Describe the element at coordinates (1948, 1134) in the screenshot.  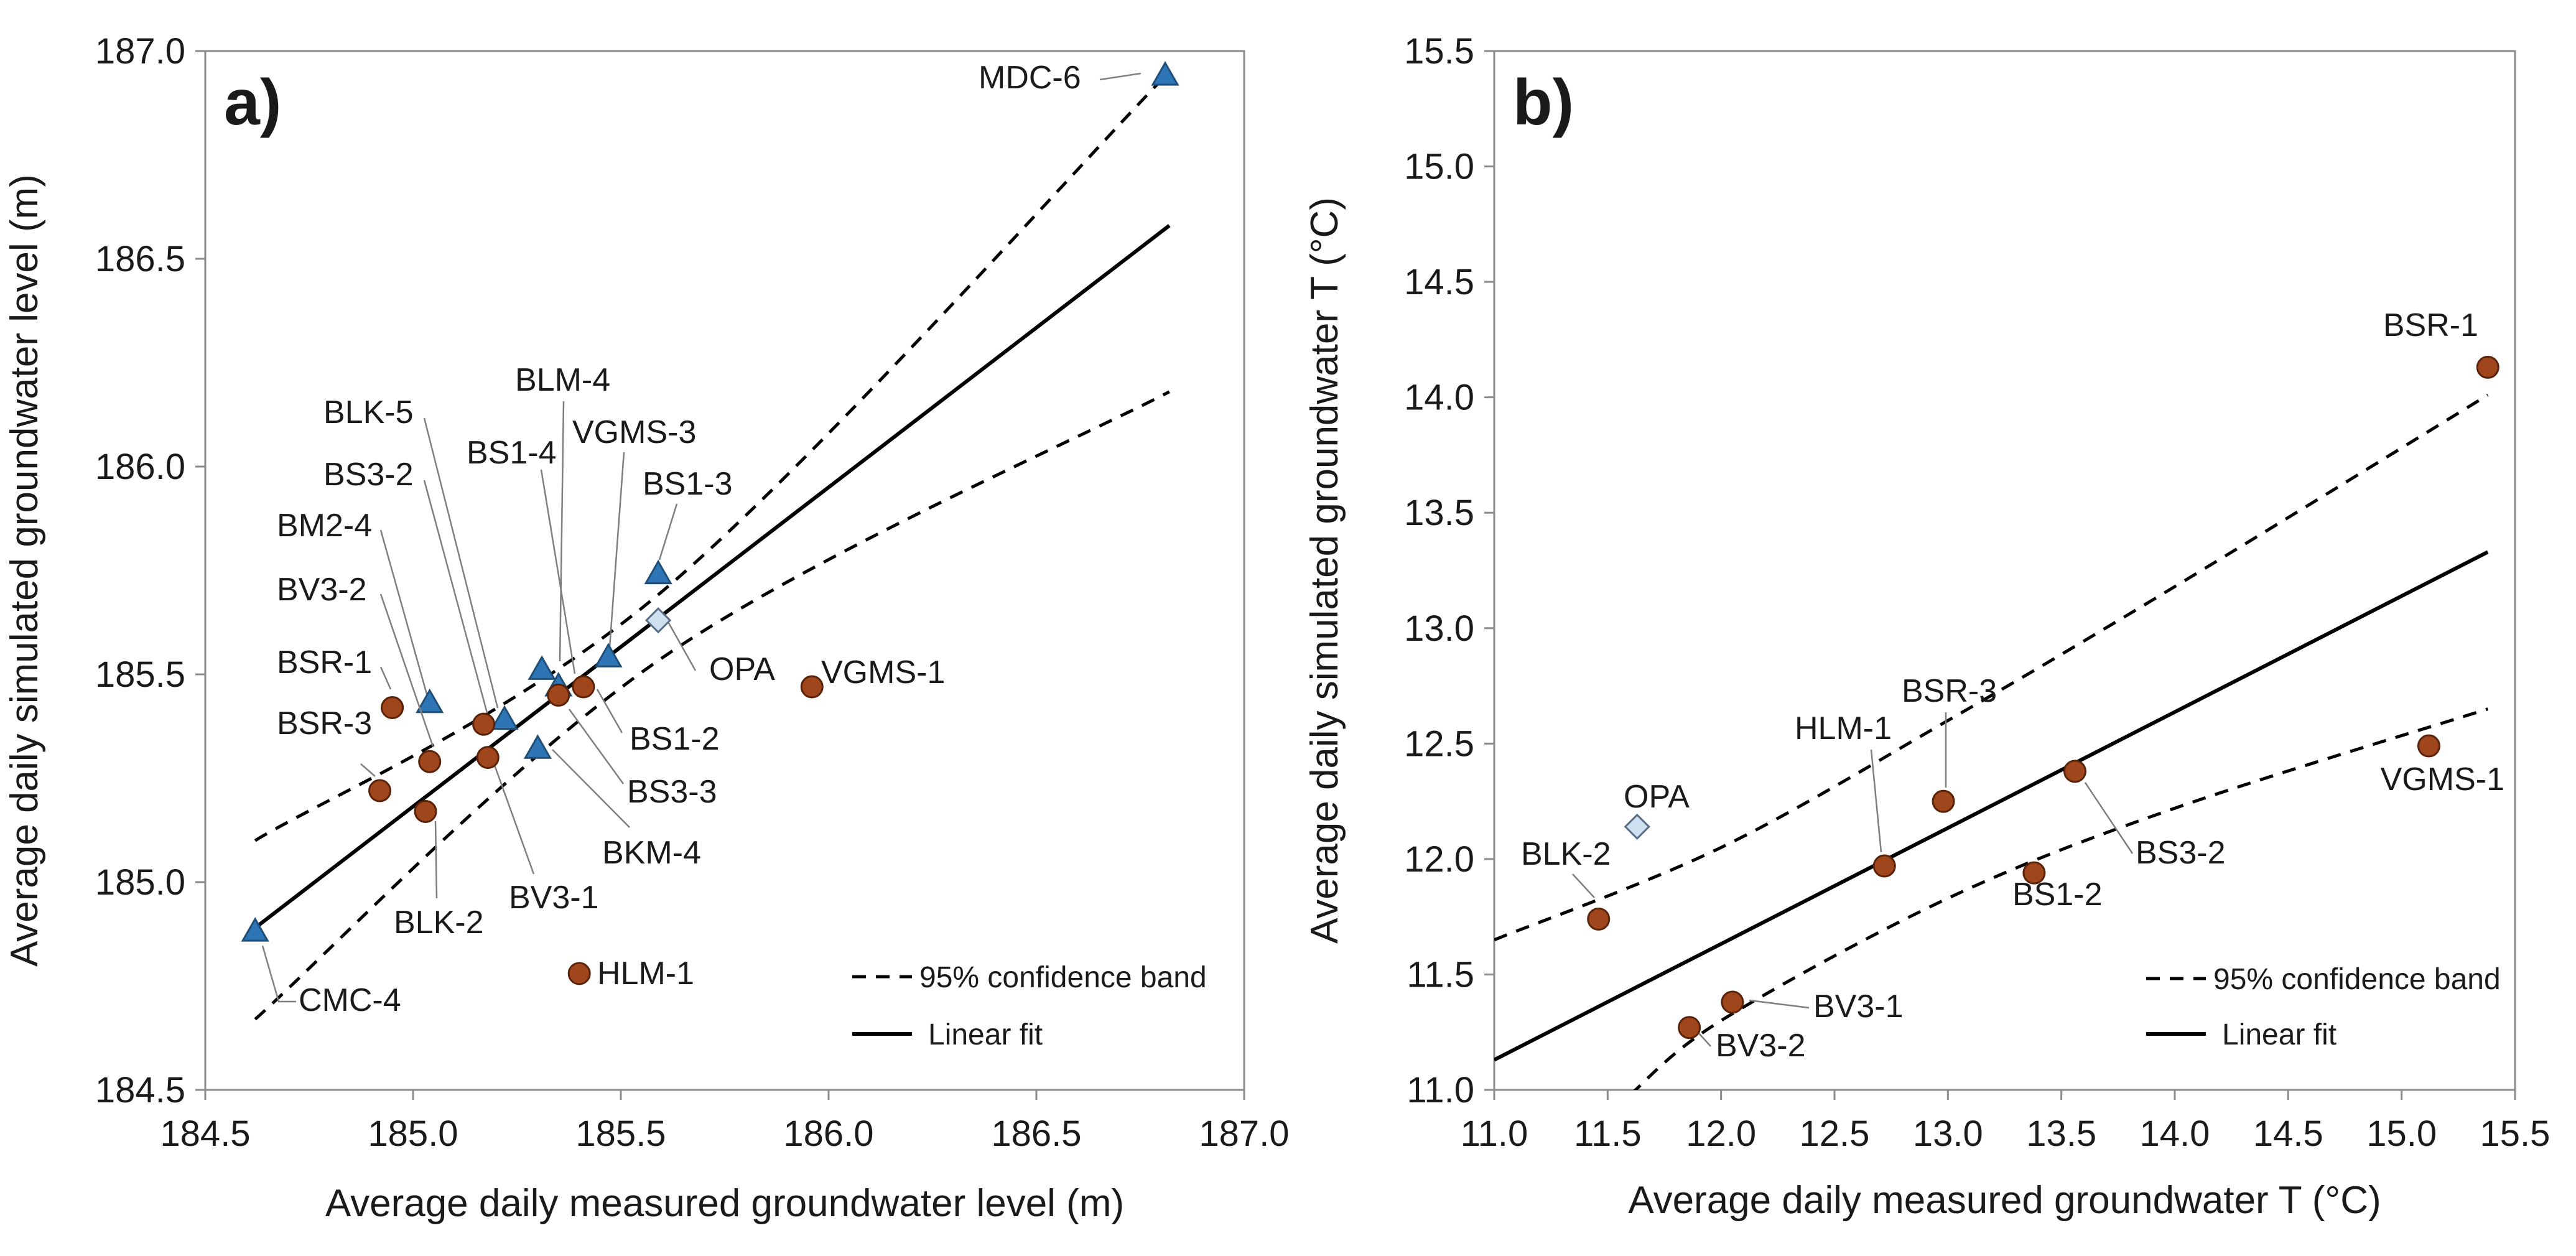
I see `x-tick-label: 13.0` at that location.